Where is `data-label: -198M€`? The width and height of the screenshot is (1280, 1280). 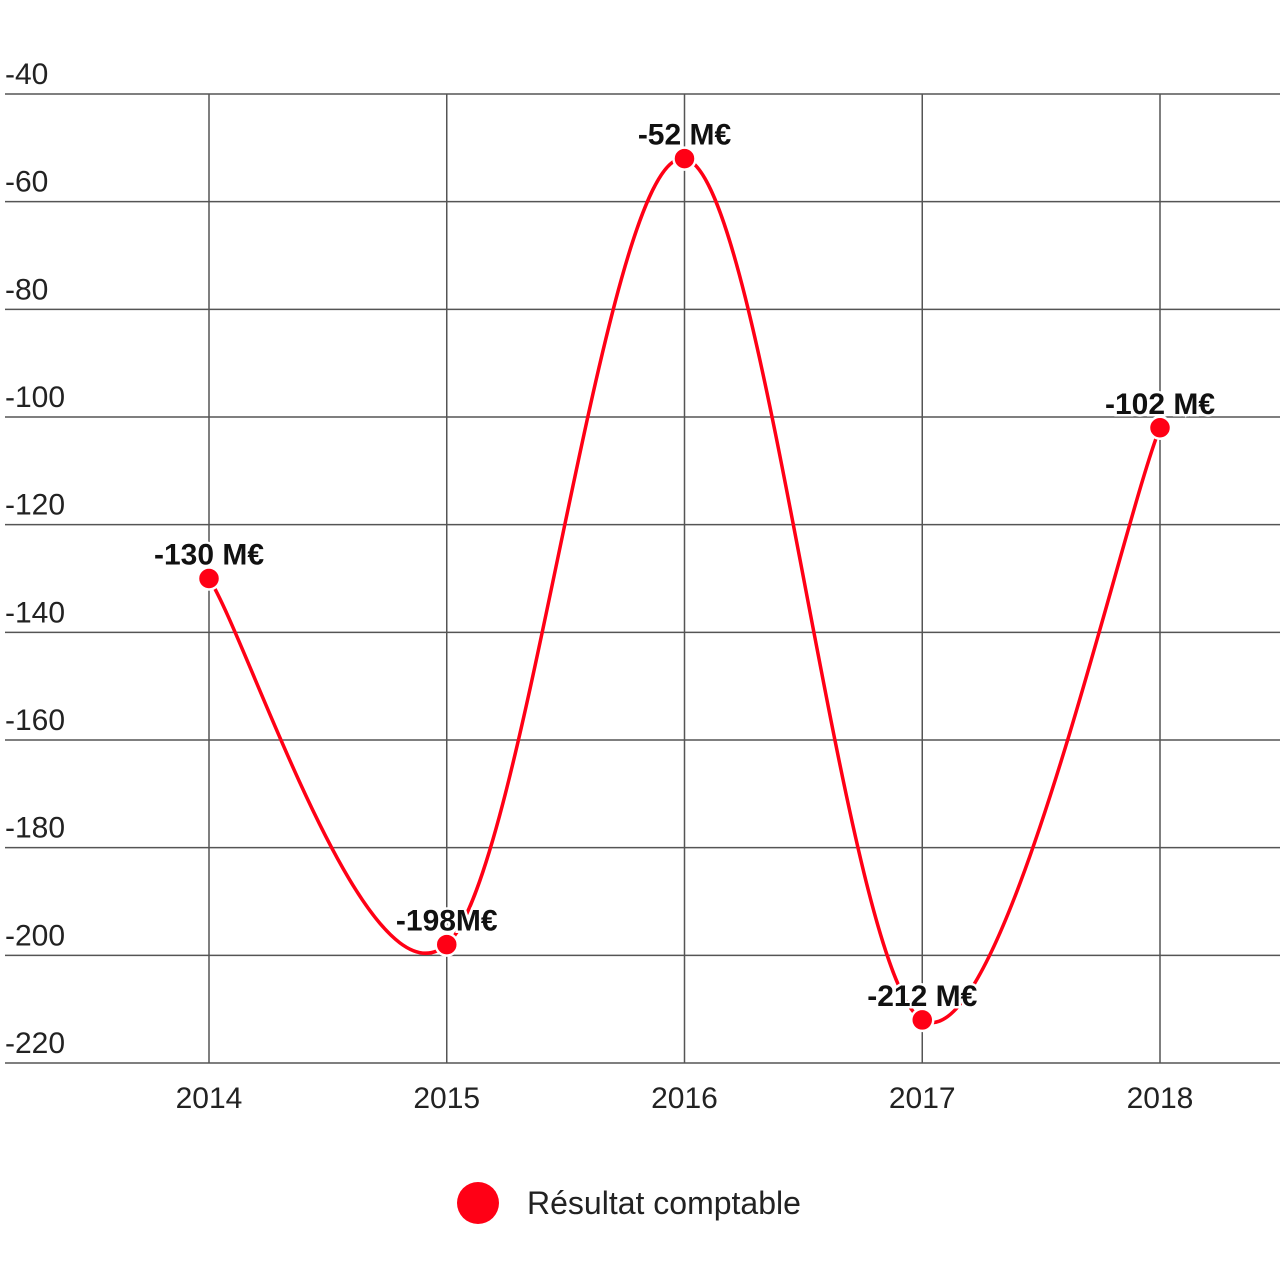 data-label: -198M€ is located at coordinates (447, 921).